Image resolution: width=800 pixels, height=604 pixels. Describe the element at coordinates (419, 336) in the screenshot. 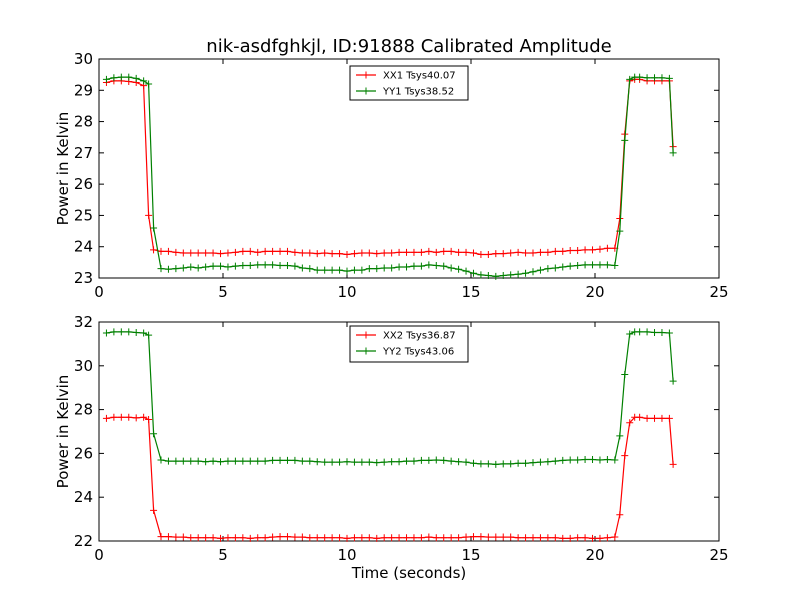

I see `legend-label: XX2 Tsys36.87` at that location.